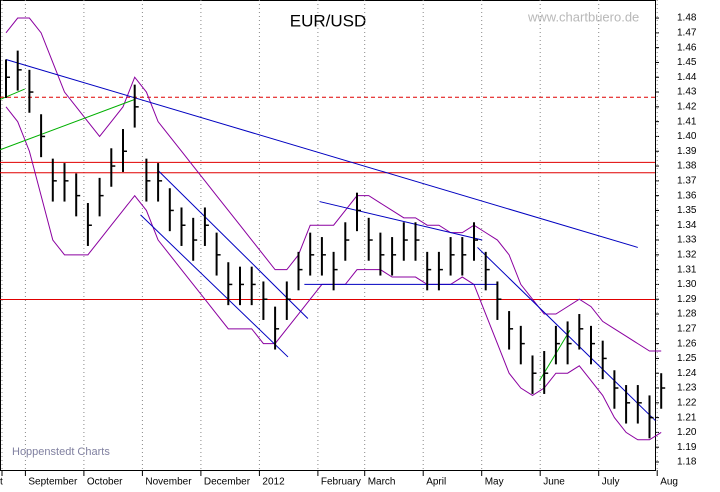 This screenshot has width=720, height=492. What do you see at coordinates (687, 180) in the screenshot?
I see `y-tick-label: 1.37` at bounding box center [687, 180].